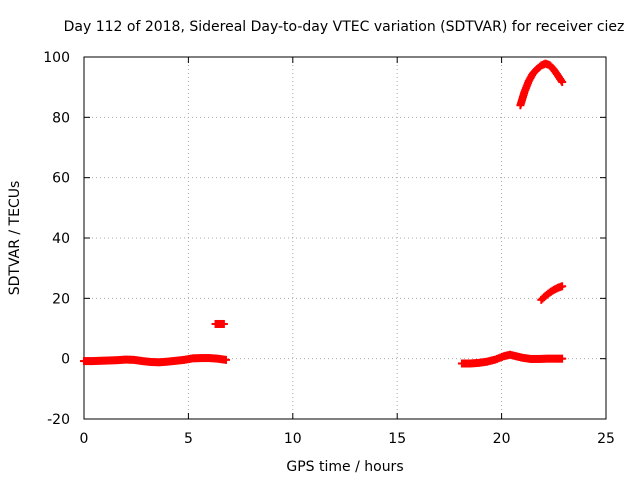 Image resolution: width=640 pixels, height=480 pixels. I want to click on x-tick-label: 25, so click(606, 439).